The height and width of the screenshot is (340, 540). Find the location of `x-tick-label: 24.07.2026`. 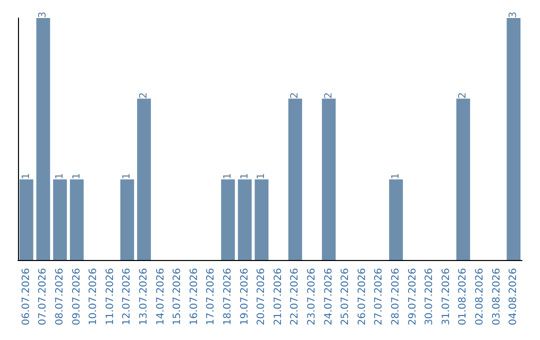

x-tick-label: 24.07.2026 is located at coordinates (328, 297).